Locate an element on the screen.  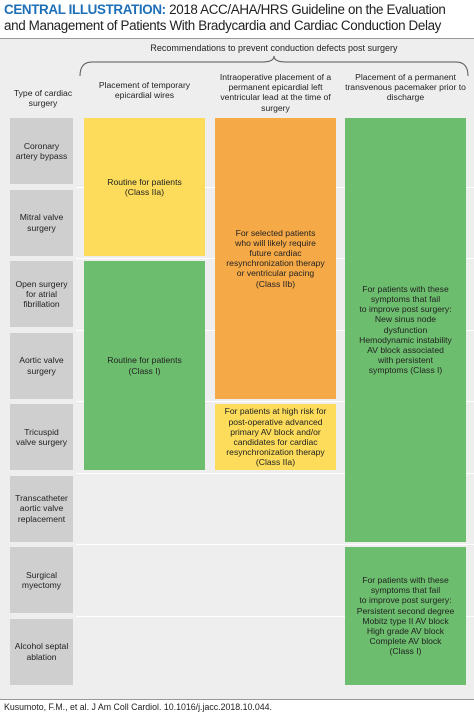
row-label: Surgical myectomy is located at coordinates (41, 579).